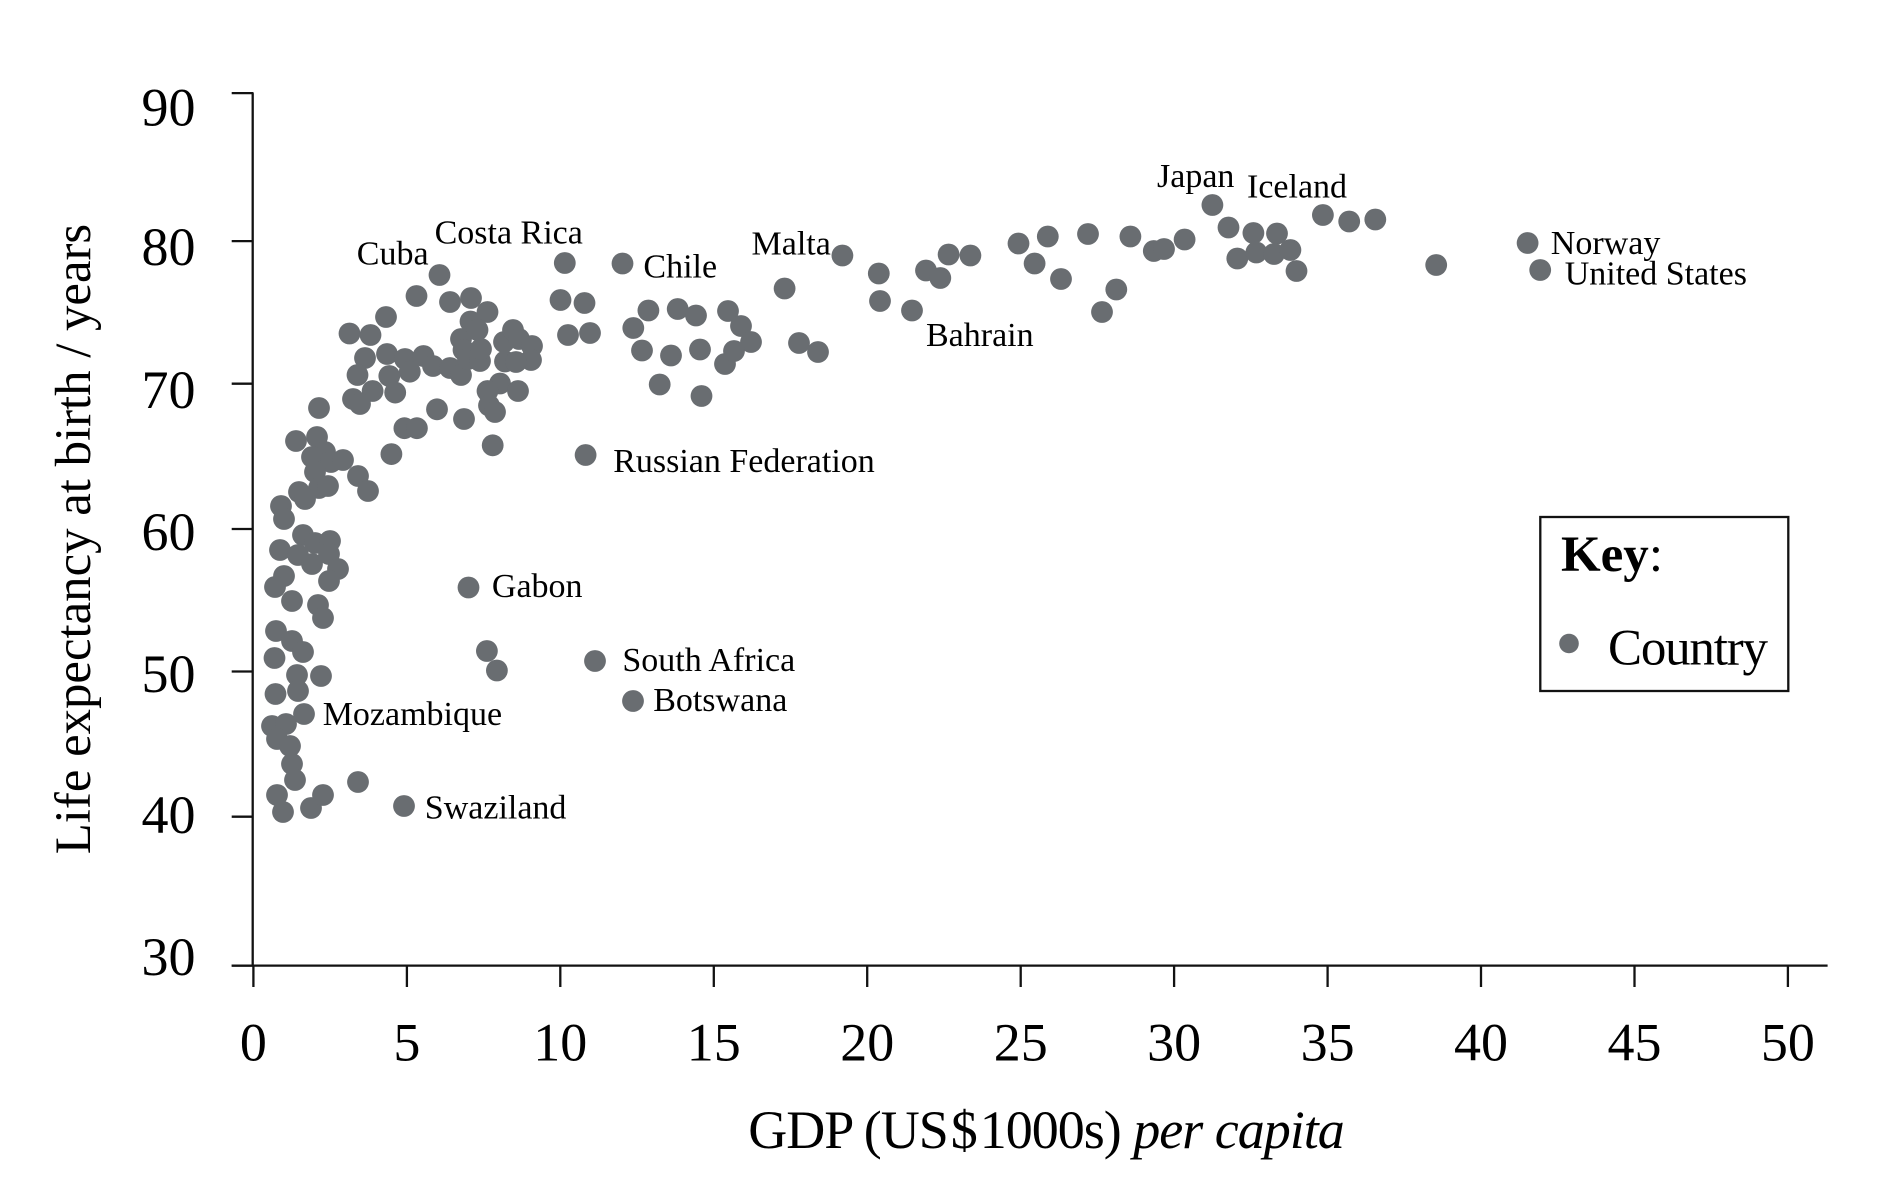  What do you see at coordinates (1021, 1043) in the screenshot?
I see `svg-text: 25` at bounding box center [1021, 1043].